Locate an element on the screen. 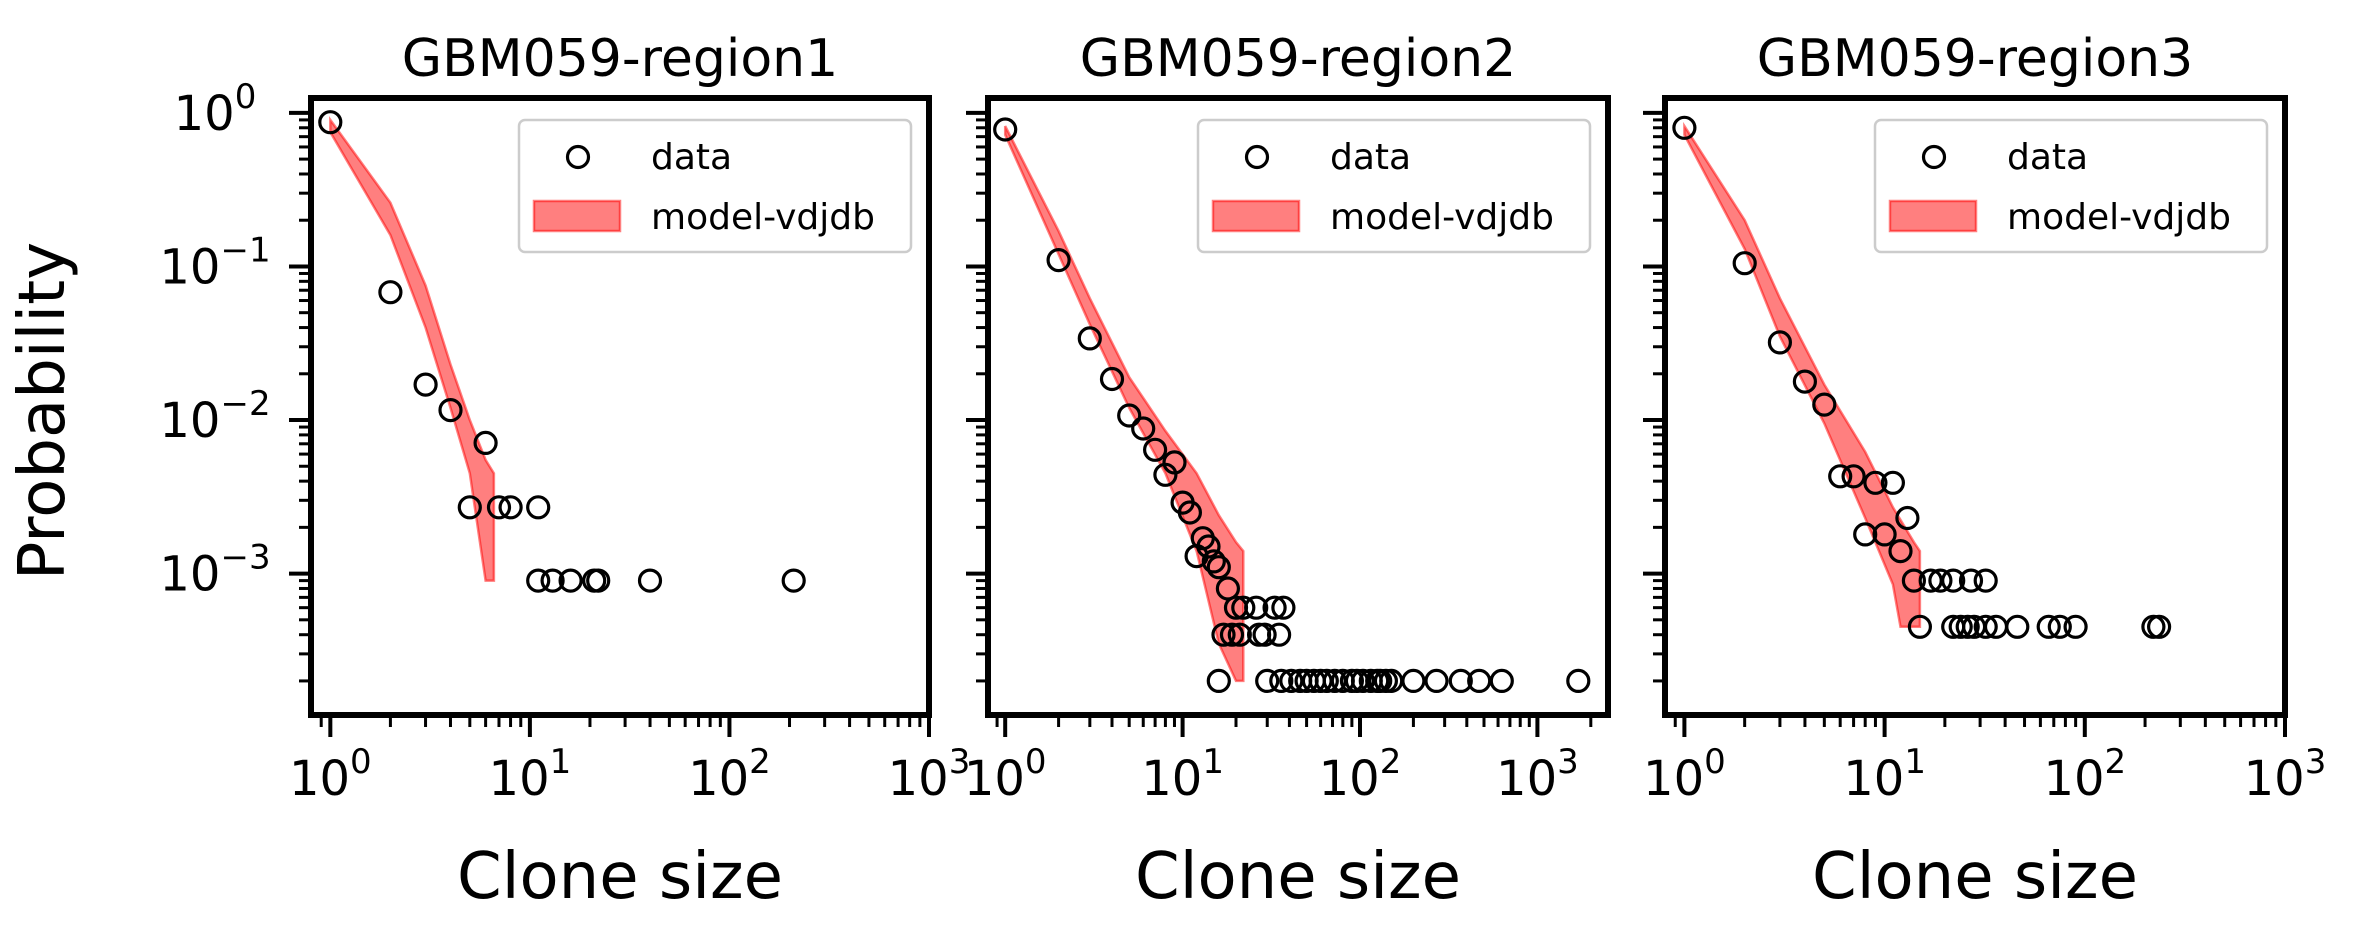  y-tick-label: 10⁻¹ is located at coordinates (214, 262).